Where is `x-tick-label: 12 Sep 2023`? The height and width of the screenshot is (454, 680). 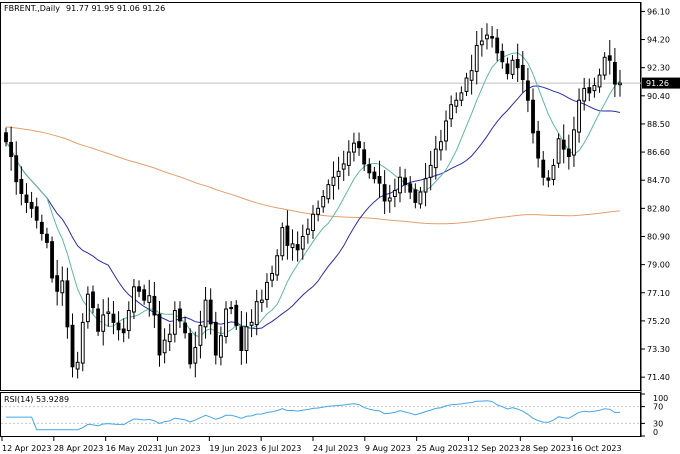 x-tick-label: 12 Sep 2023 is located at coordinates (494, 448).